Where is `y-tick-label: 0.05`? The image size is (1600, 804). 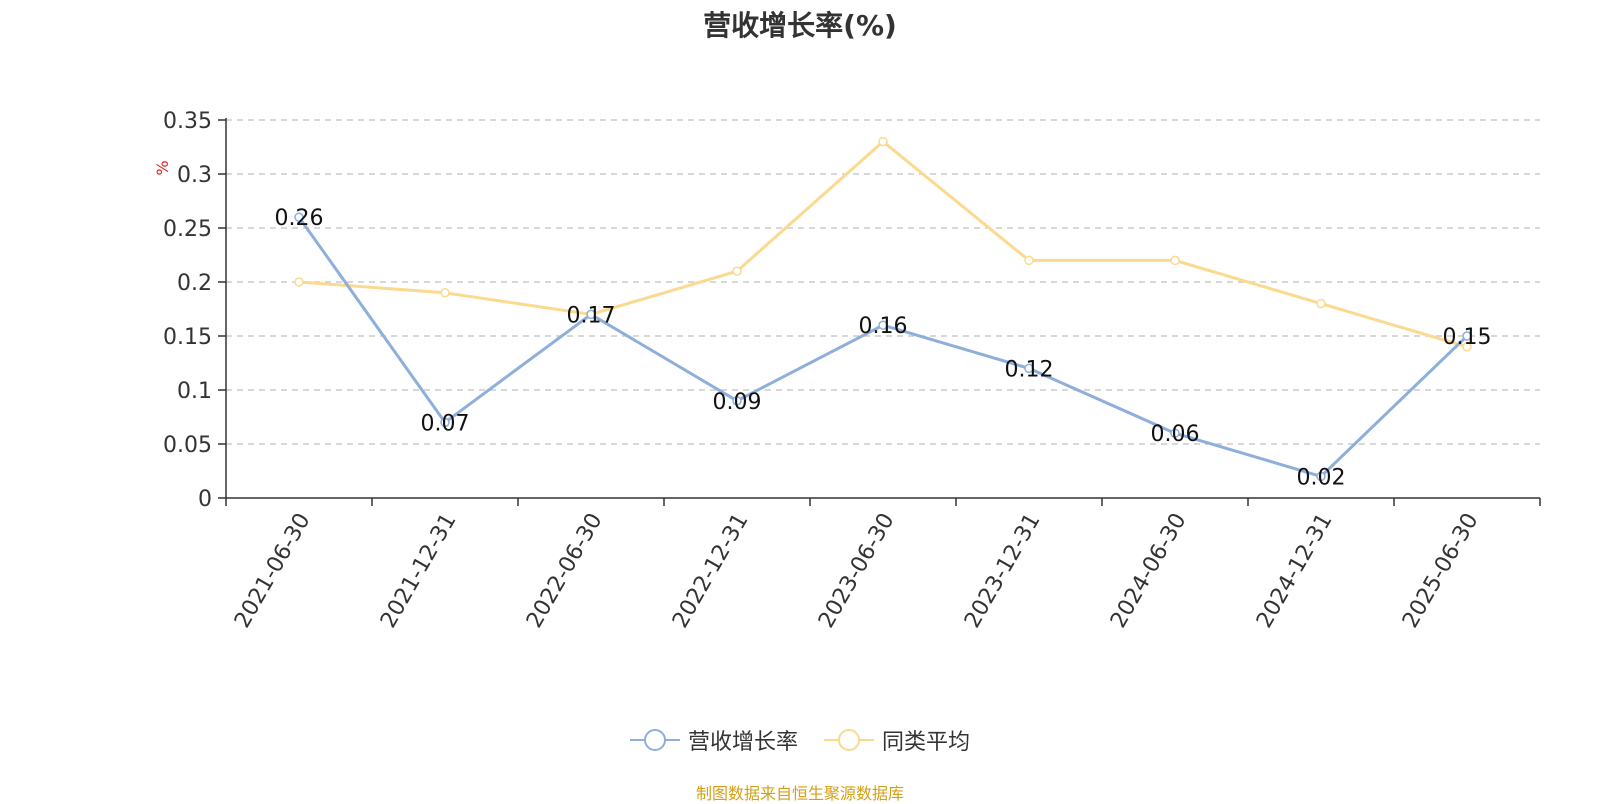 y-tick-label: 0.05 is located at coordinates (187, 445).